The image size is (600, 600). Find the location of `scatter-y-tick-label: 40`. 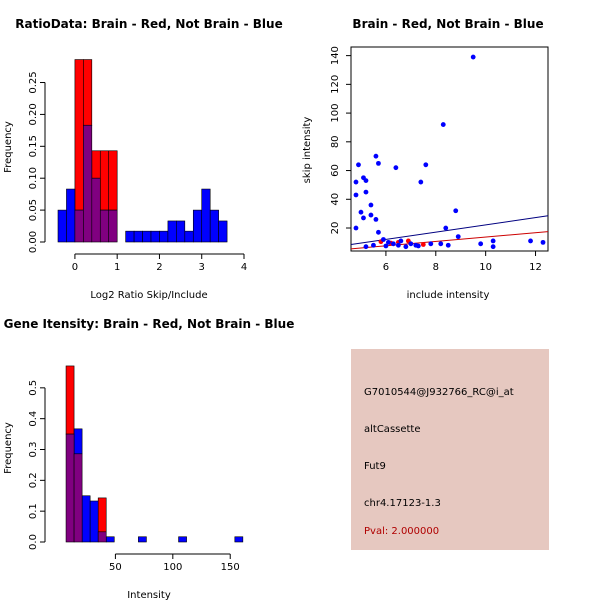

scatter-y-tick-label: 40 is located at coordinates (335, 199).